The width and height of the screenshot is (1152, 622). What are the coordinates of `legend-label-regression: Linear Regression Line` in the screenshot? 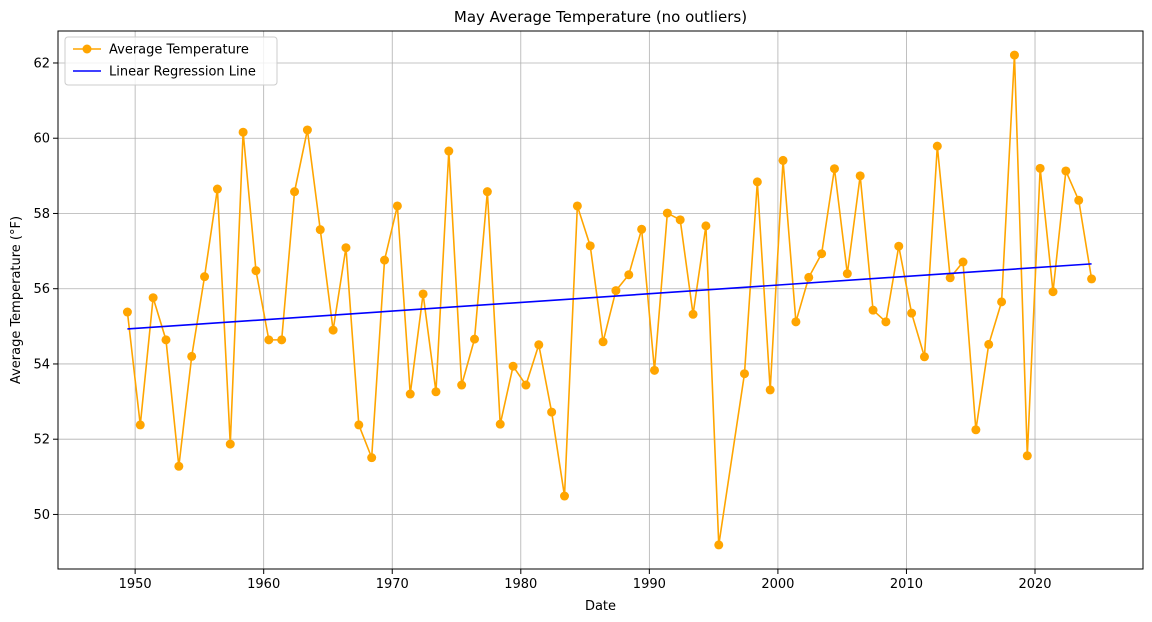 It's located at (182, 72).